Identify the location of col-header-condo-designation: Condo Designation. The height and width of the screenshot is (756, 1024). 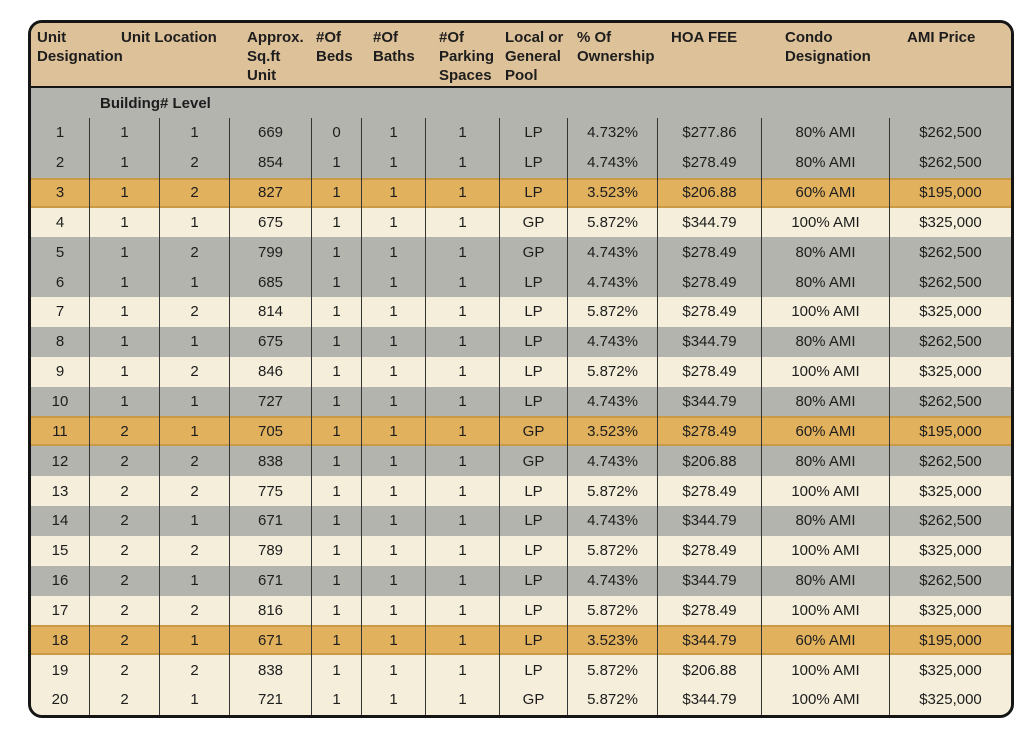
(828, 47).